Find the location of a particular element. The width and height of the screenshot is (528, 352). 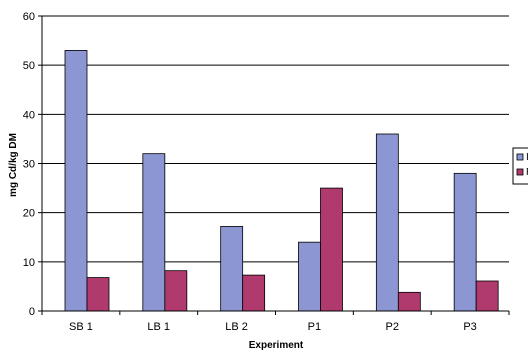

bar-initial-p2 is located at coordinates (387, 222).